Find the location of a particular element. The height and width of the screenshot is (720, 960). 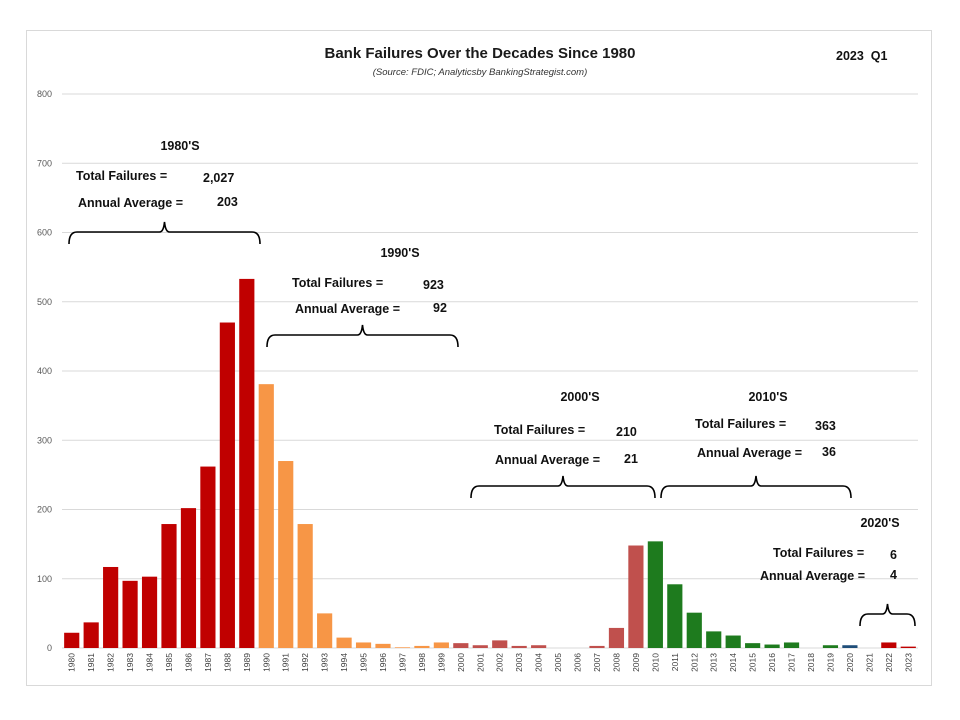

bar-1988 is located at coordinates (227, 485).